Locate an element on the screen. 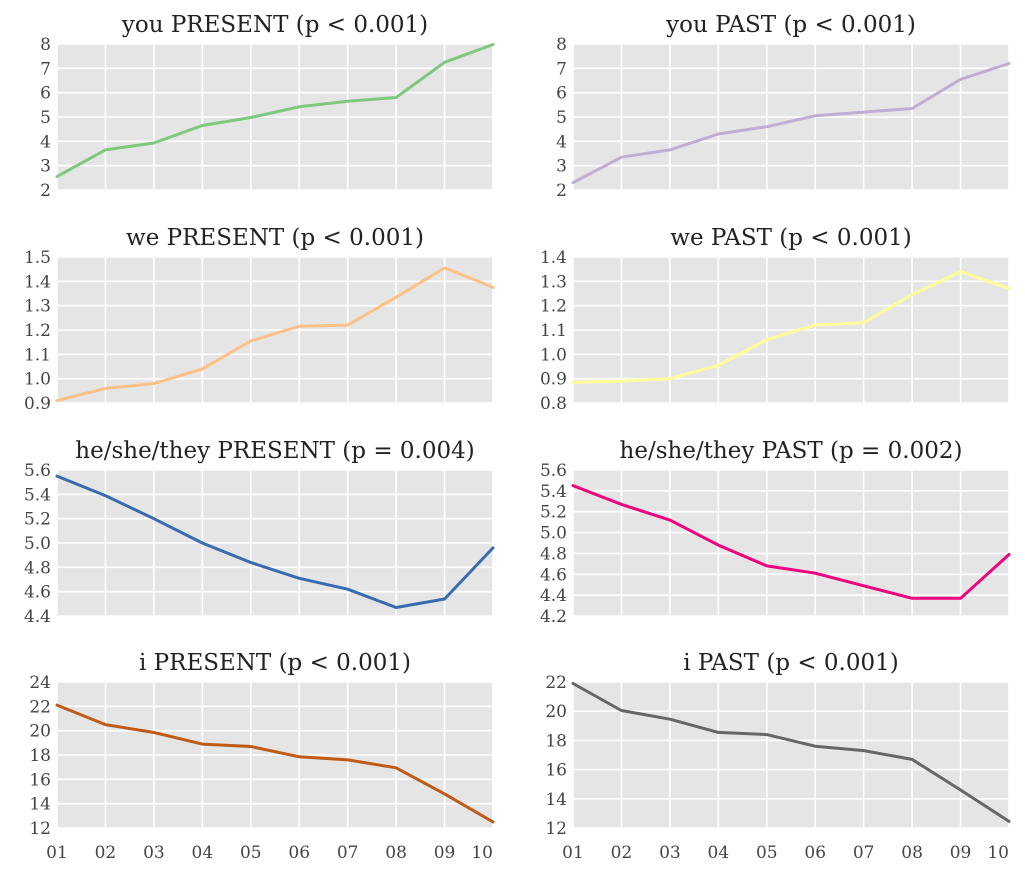 This screenshot has height=876, width=1025. panel-you-present: you PRESENT (p < 0.001) 2 3 4 5 6 7 8 is located at coordinates (259, 105).